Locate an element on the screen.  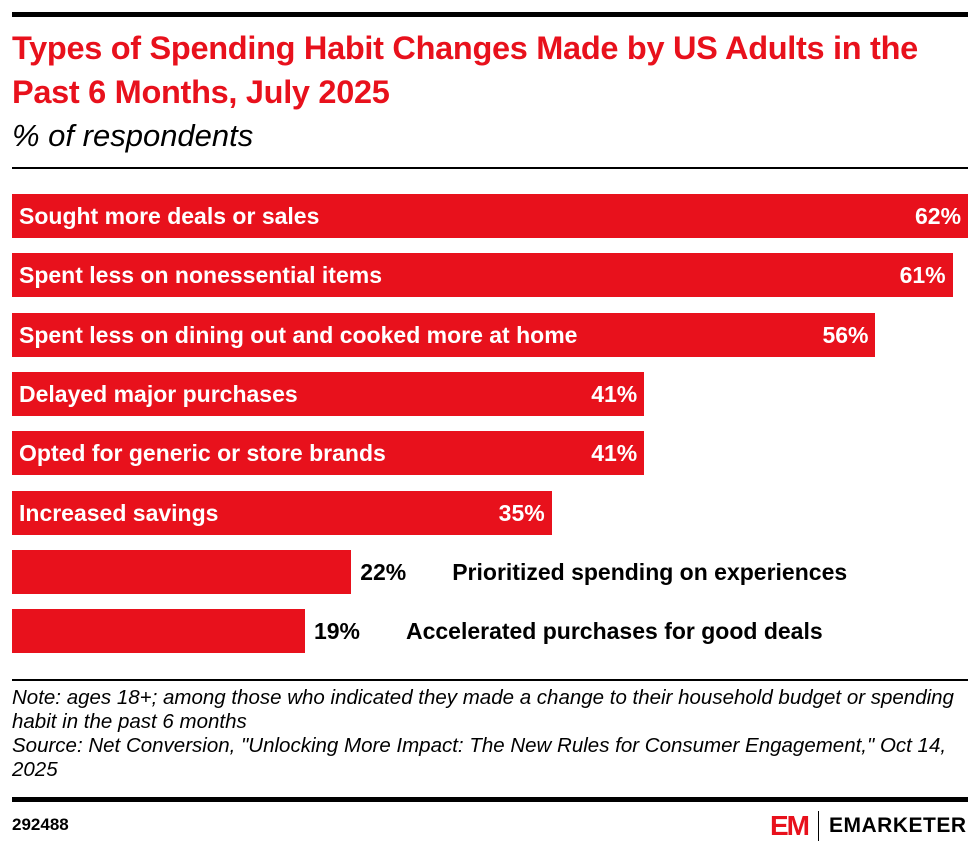
value-label: 35% is located at coordinates (521, 512).